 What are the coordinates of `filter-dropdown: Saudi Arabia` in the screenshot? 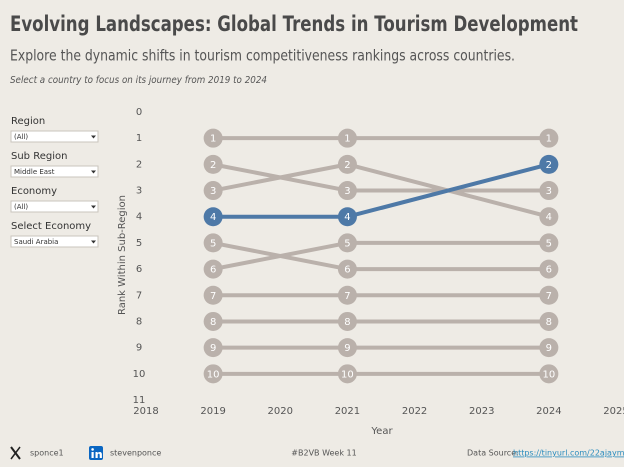 It's located at (54, 241).